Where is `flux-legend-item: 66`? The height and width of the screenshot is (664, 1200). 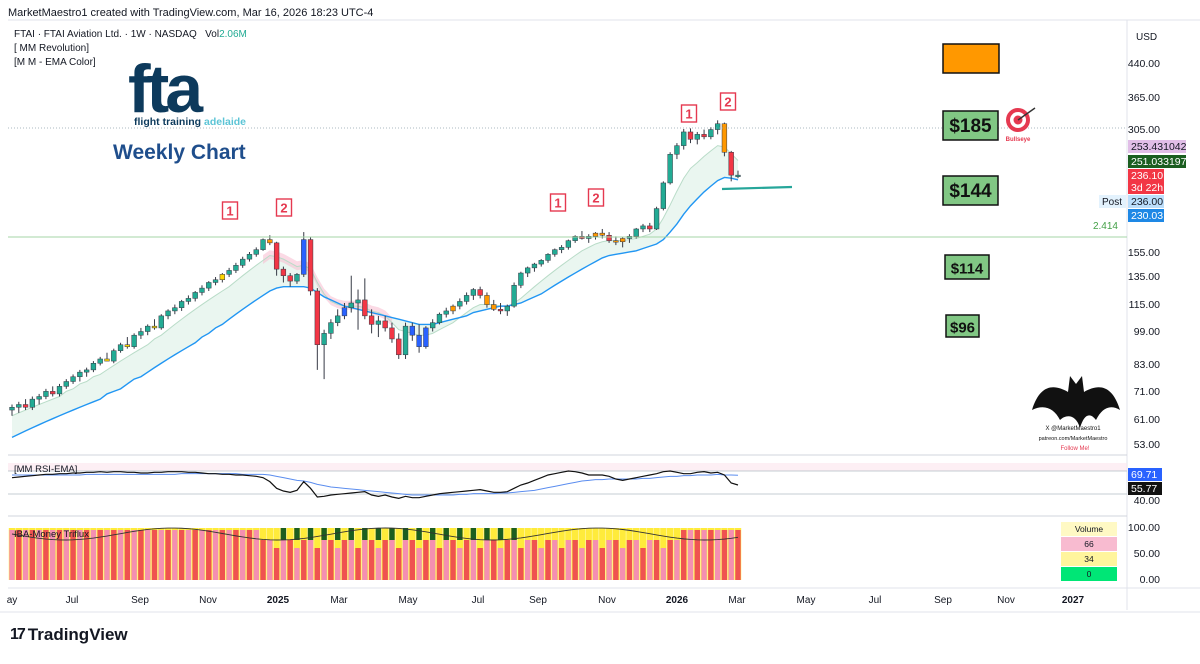
flux-legend-item: 66 is located at coordinates (1089, 544).